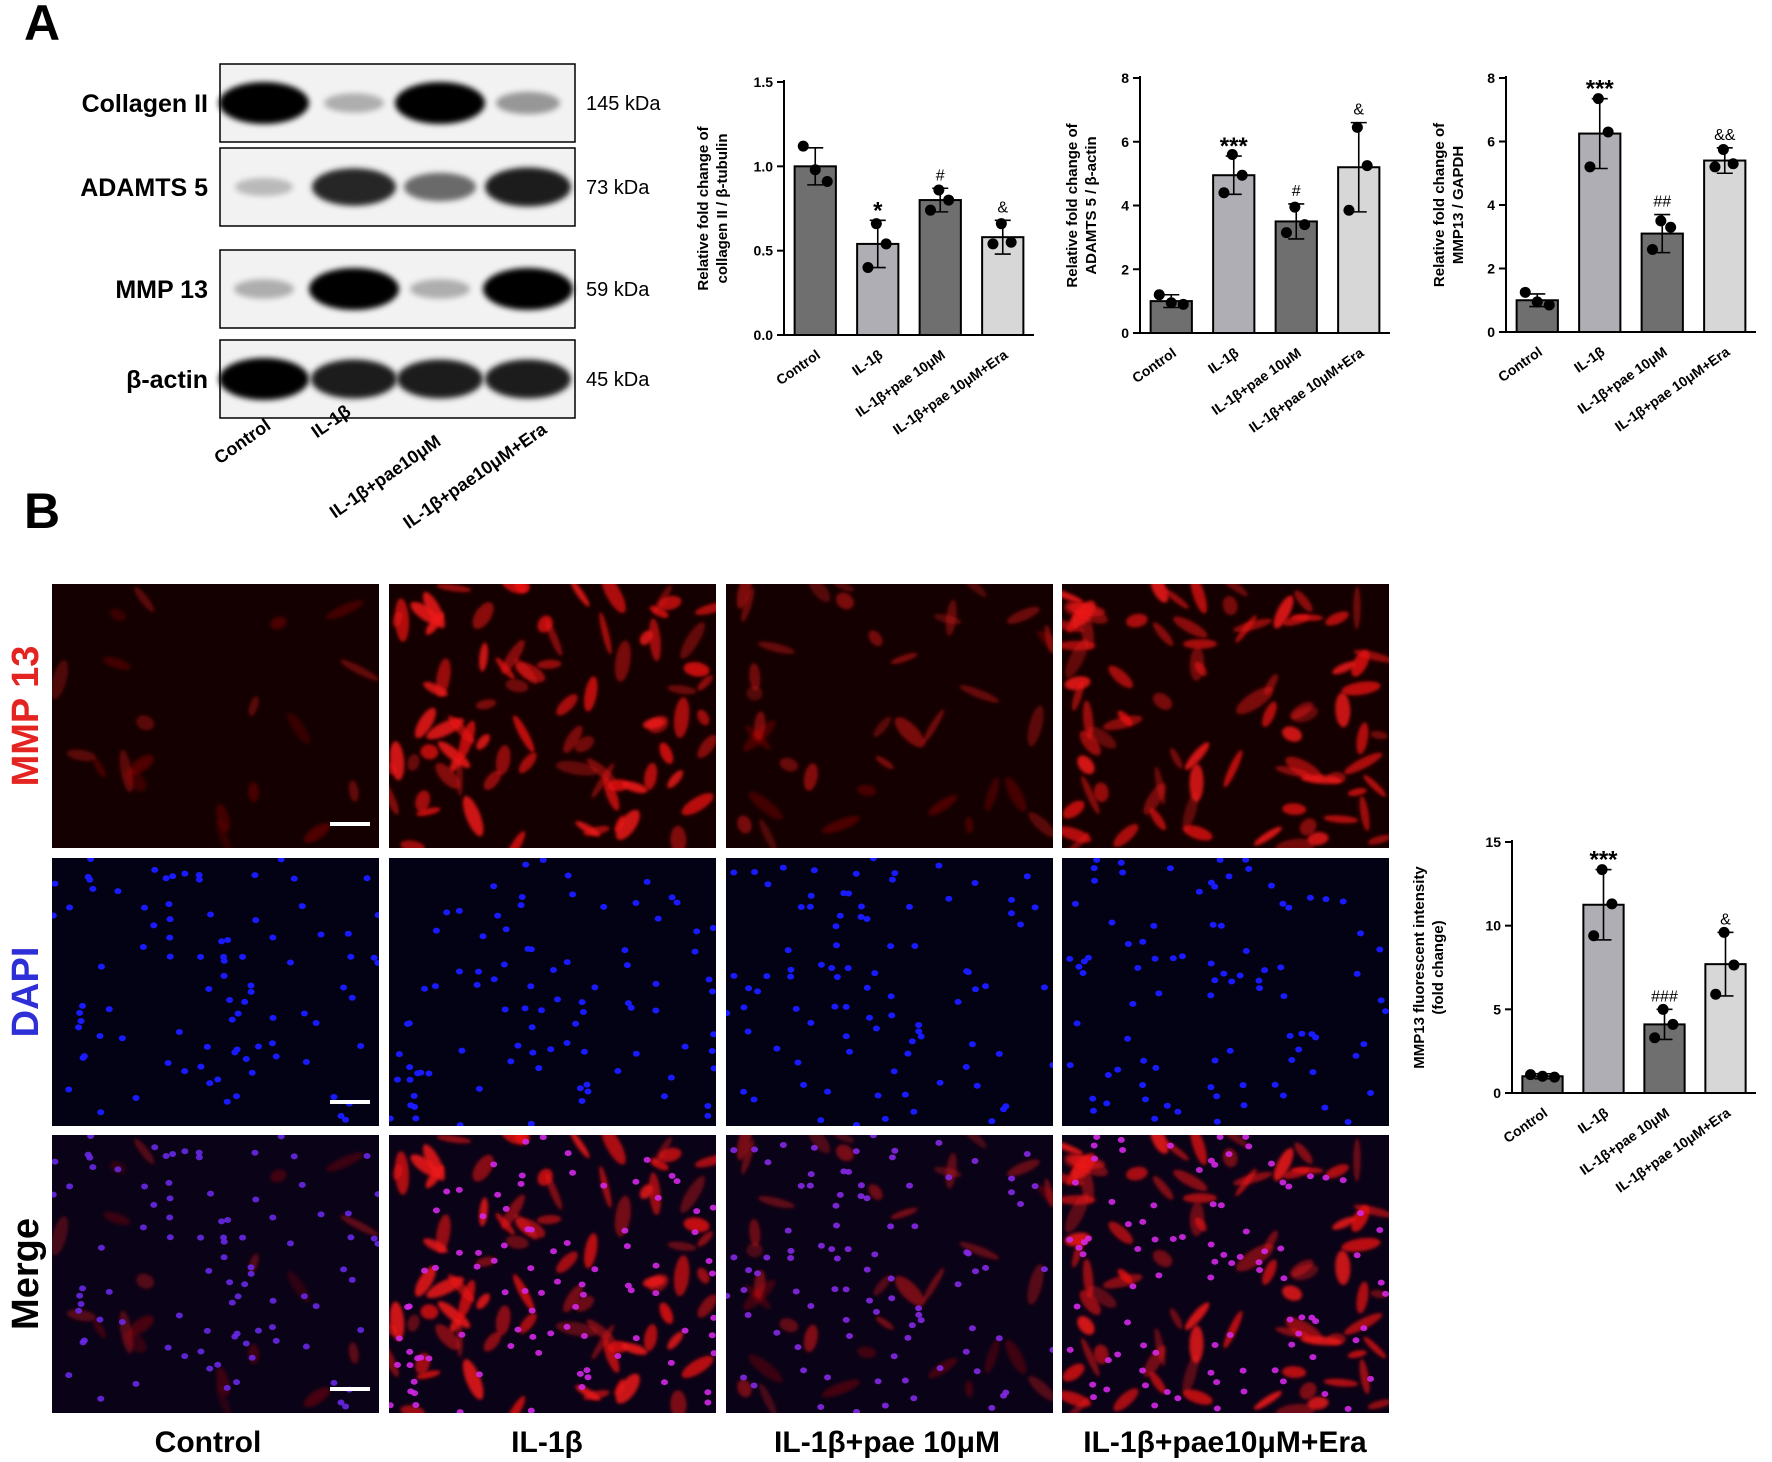  Describe the element at coordinates (1497, 1009) in the screenshot. I see `y-tick-label: 5` at that location.